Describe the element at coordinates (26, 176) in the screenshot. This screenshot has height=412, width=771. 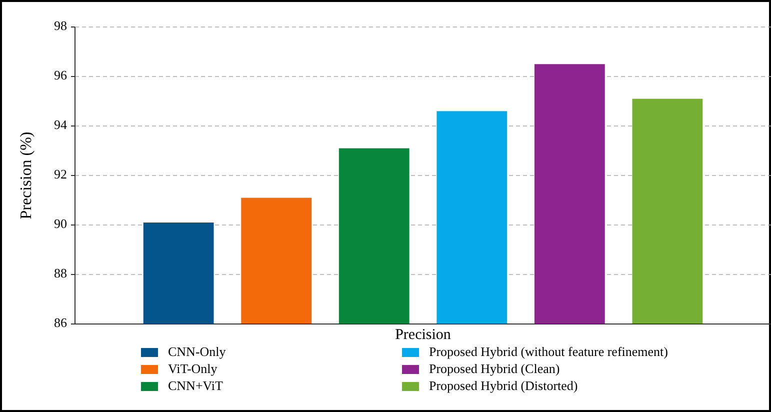
I see `y-axis-title: Precision (%)` at that location.